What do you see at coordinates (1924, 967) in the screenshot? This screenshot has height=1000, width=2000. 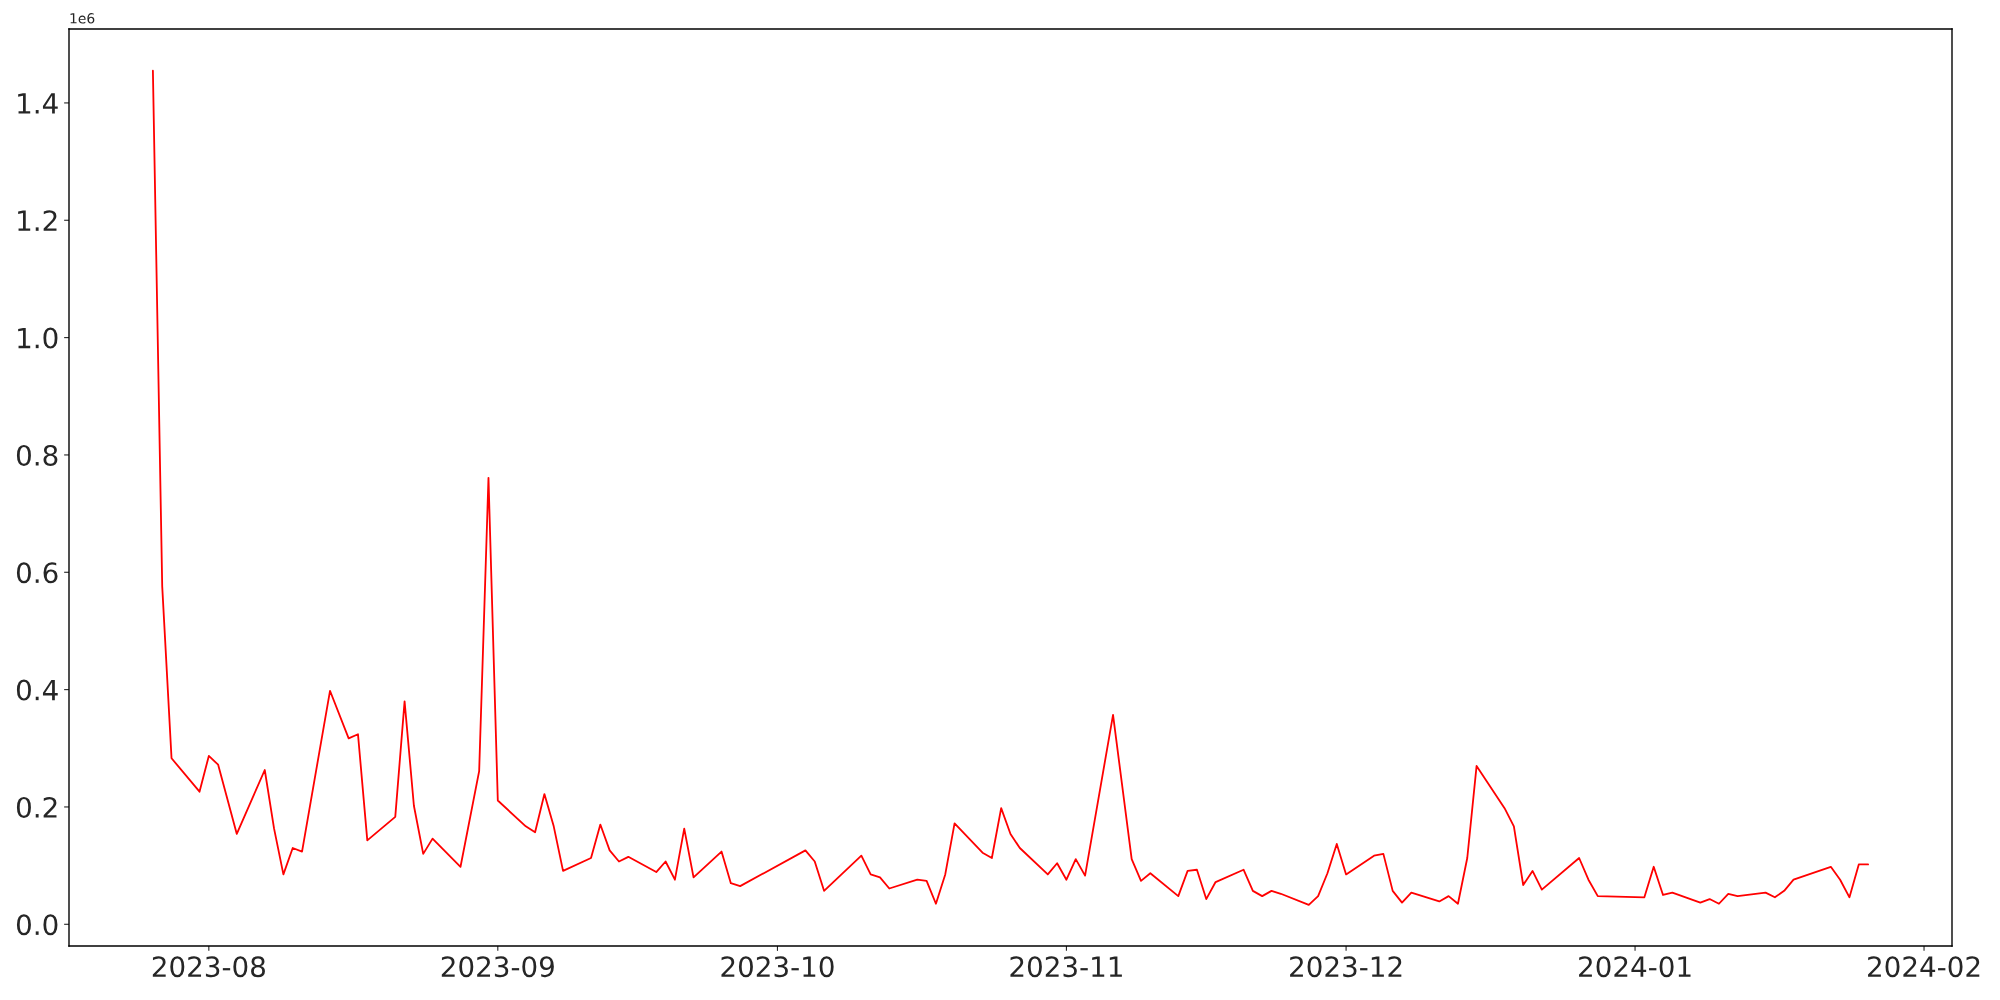 I see `x-tick-label: 2024-02` at bounding box center [1924, 967].